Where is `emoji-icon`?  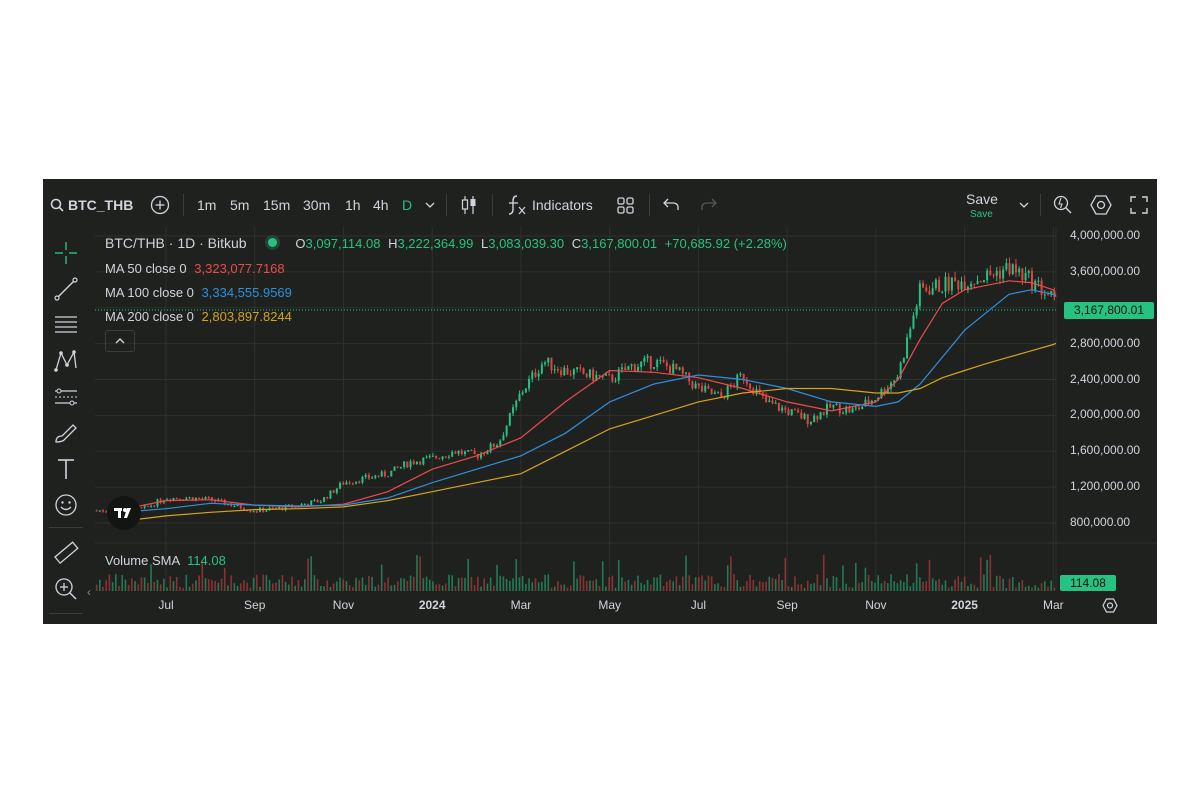 emoji-icon is located at coordinates (66, 505).